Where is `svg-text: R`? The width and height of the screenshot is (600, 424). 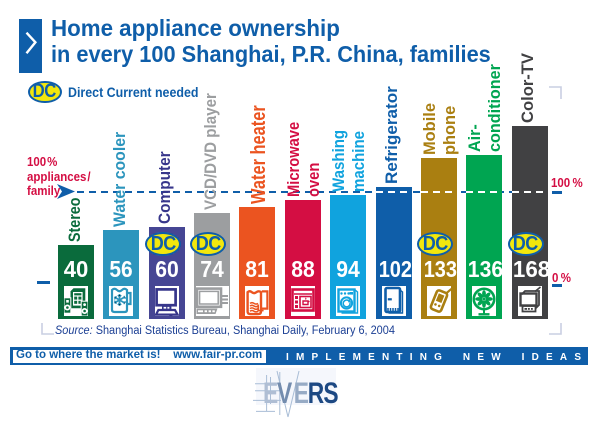
svg-text: R is located at coordinates (316, 393).